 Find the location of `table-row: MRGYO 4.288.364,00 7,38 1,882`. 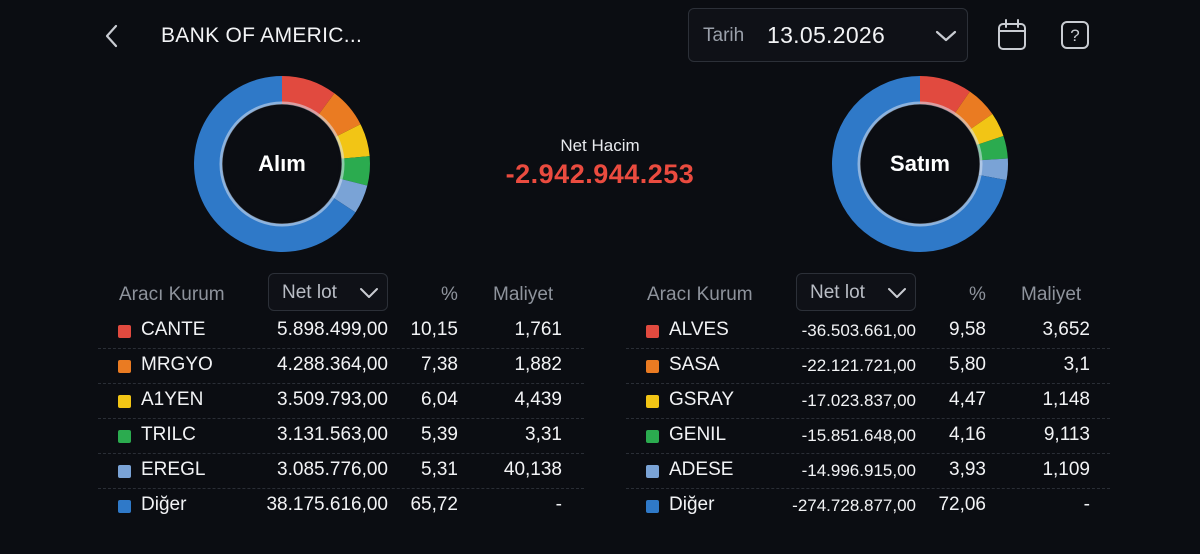

table-row: MRGYO 4.288.364,00 7,38 1,882 is located at coordinates (341, 366).